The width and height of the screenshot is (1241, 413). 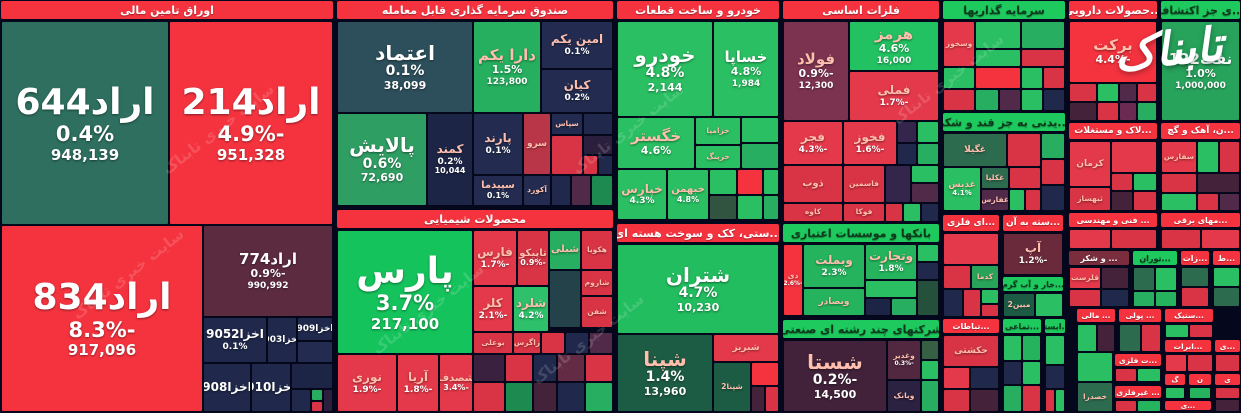 What do you see at coordinates (813, 184) in the screenshot?
I see `stock-tile-metals: ذوب` at bounding box center [813, 184].